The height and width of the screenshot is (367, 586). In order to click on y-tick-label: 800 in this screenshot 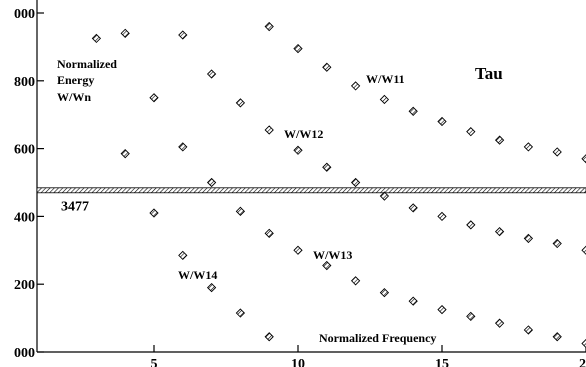, I will do `click(24, 82)`.